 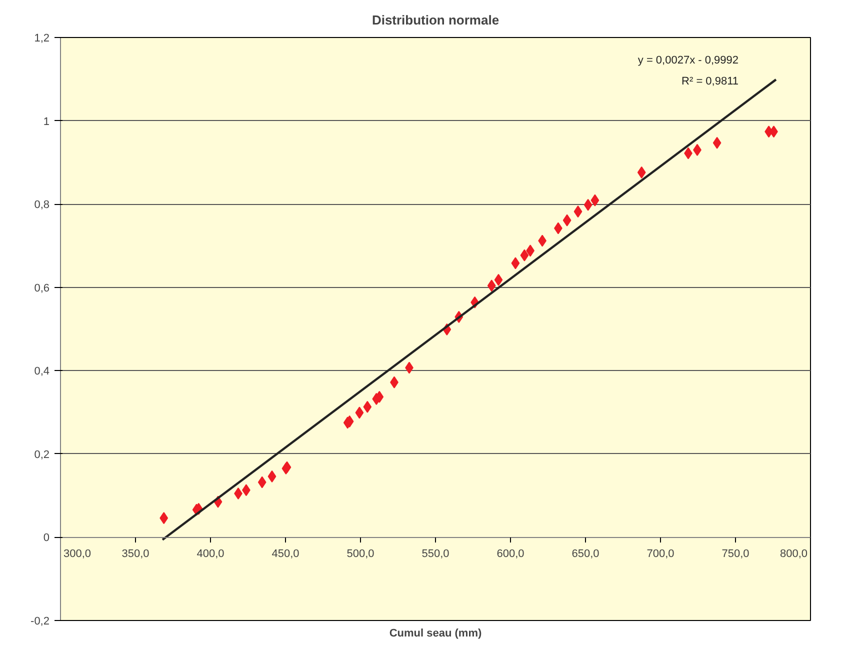 What do you see at coordinates (586, 554) in the screenshot?
I see `x-tick-label: 650,0` at bounding box center [586, 554].